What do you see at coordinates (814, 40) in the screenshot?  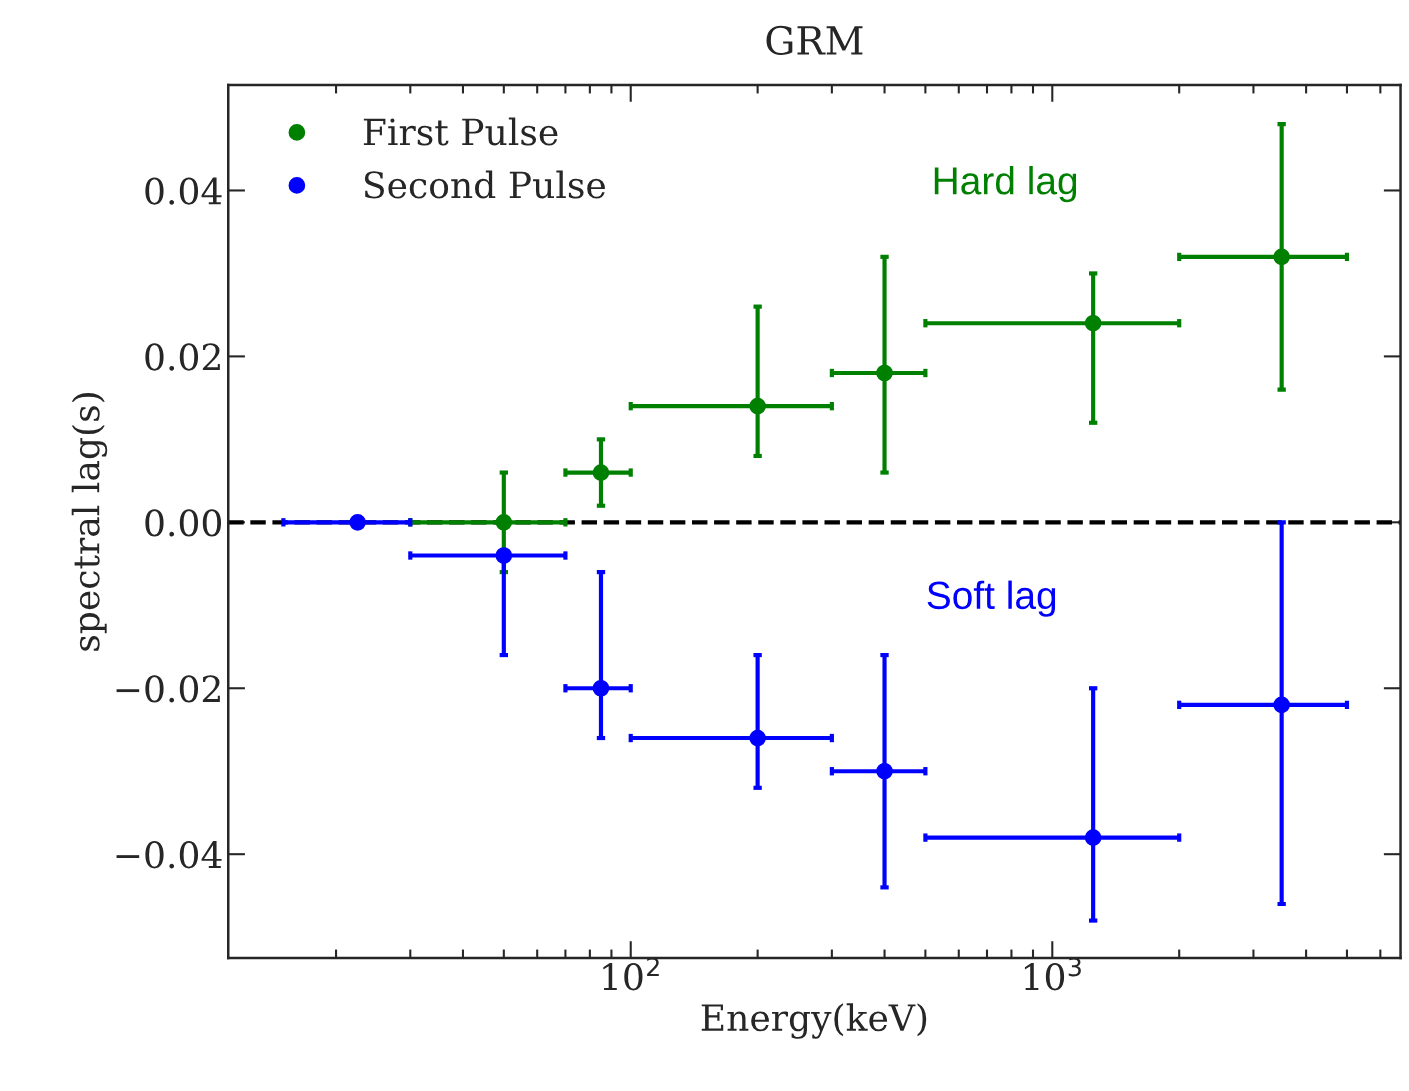 I see `chart-title: GRM` at bounding box center [814, 40].